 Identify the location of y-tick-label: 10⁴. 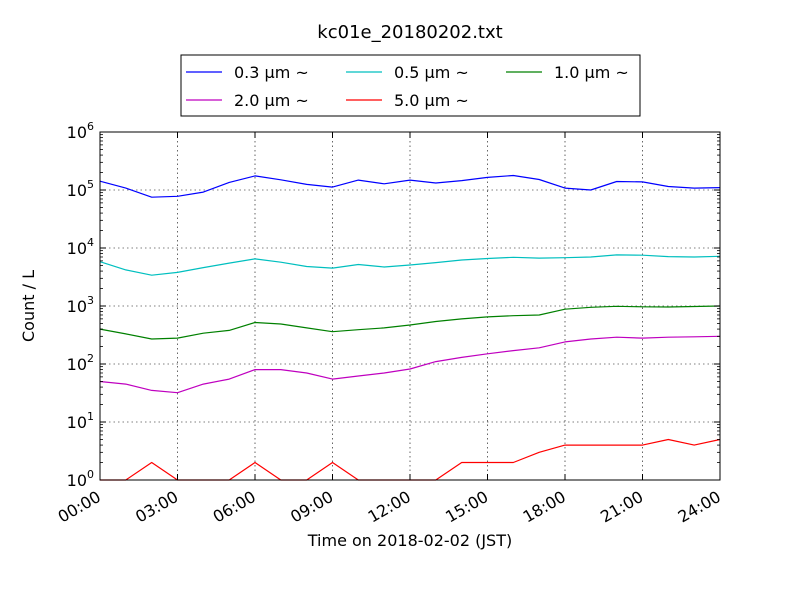
(80, 247).